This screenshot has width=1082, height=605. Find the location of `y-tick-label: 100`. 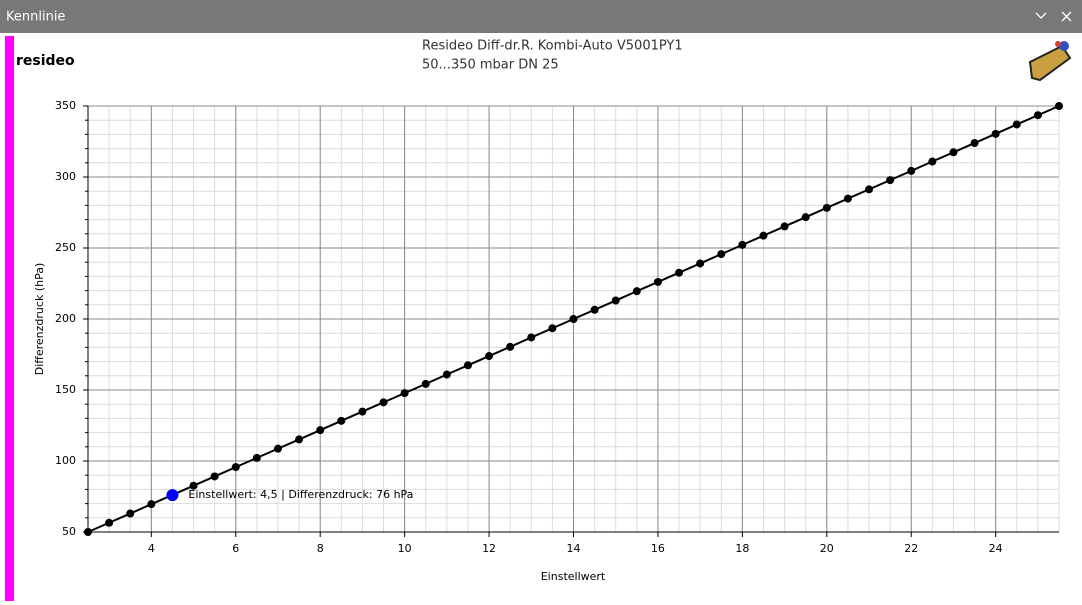

y-tick-label: 100 is located at coordinates (65, 460).